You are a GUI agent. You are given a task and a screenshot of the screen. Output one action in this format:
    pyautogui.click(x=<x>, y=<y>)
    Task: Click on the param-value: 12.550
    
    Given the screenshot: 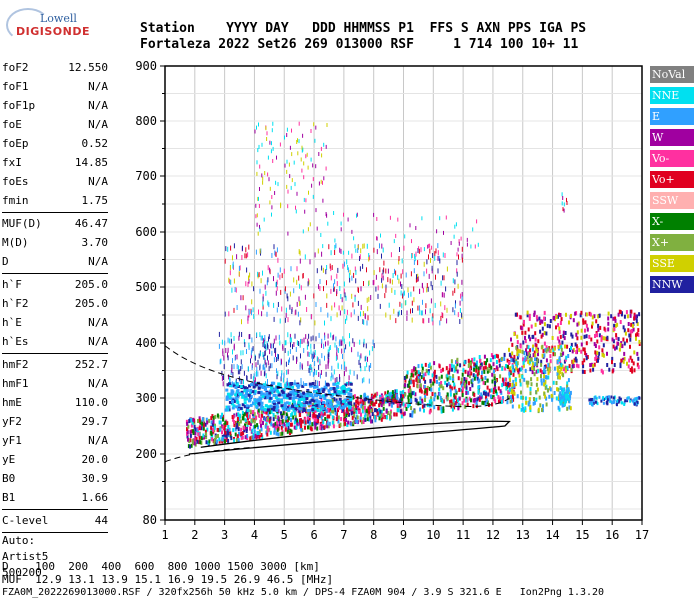 What is the action you would take?
    pyautogui.click(x=88, y=67)
    